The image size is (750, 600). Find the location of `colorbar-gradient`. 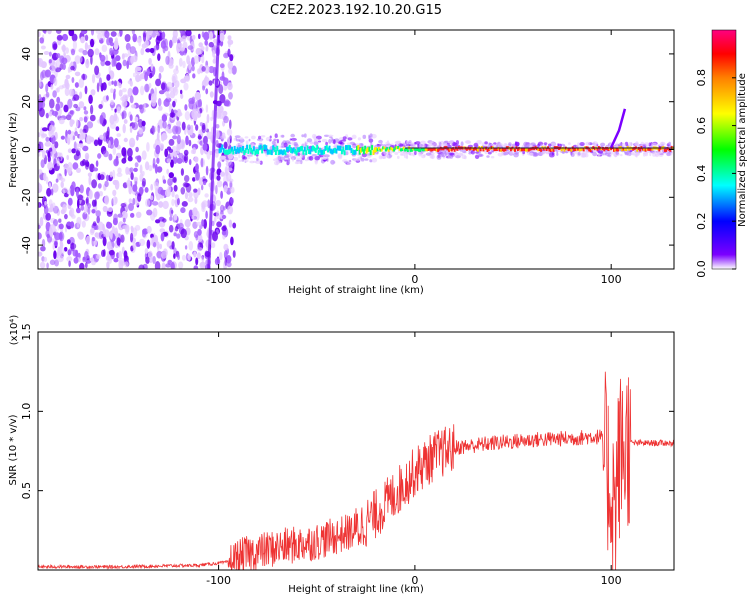

colorbar-gradient is located at coordinates (724, 149).